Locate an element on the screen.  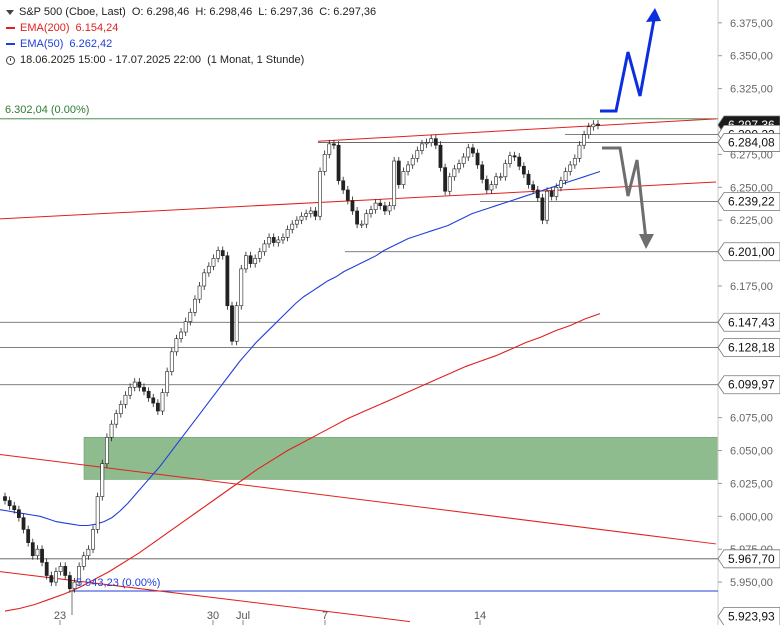
x-tick-label: 30 is located at coordinates (213, 616).